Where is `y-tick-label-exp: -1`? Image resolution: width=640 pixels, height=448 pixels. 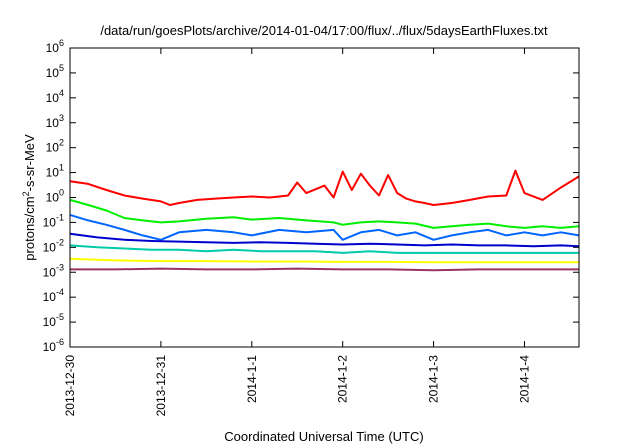
y-tick-label-exp: -1 is located at coordinates (60, 217).